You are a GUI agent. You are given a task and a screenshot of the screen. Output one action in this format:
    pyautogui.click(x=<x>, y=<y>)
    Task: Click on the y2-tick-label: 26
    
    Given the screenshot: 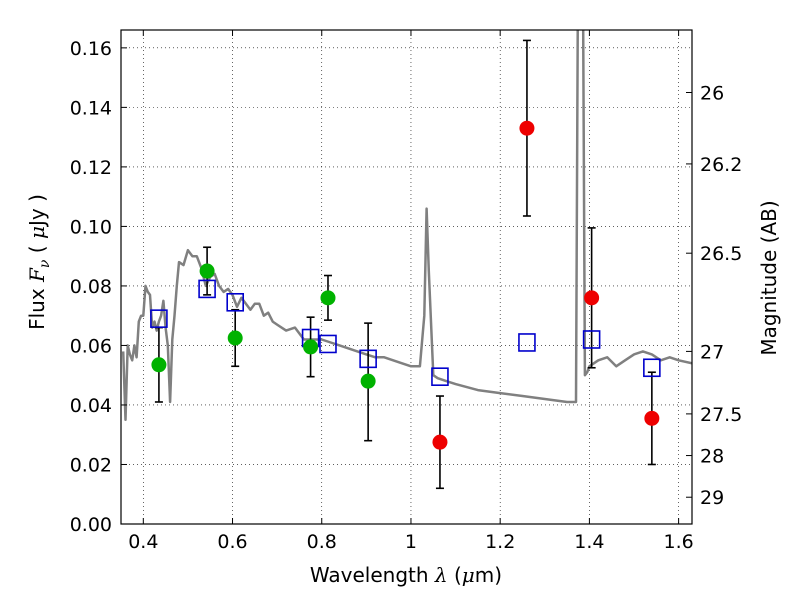 What is the action you would take?
    pyautogui.click(x=712, y=93)
    